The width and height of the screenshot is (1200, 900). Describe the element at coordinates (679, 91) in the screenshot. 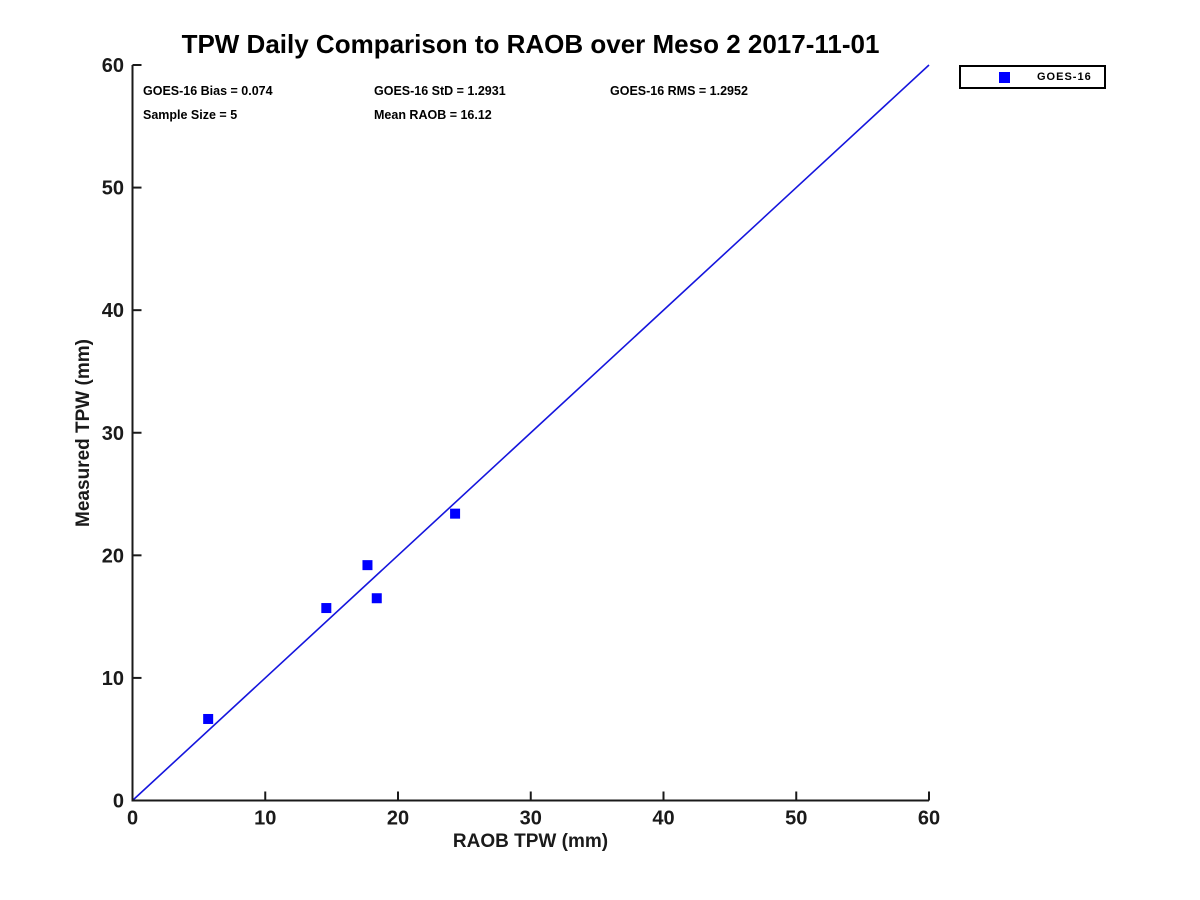

I see `stat-rms: GOES-16 RMS = 1.2952` at that location.